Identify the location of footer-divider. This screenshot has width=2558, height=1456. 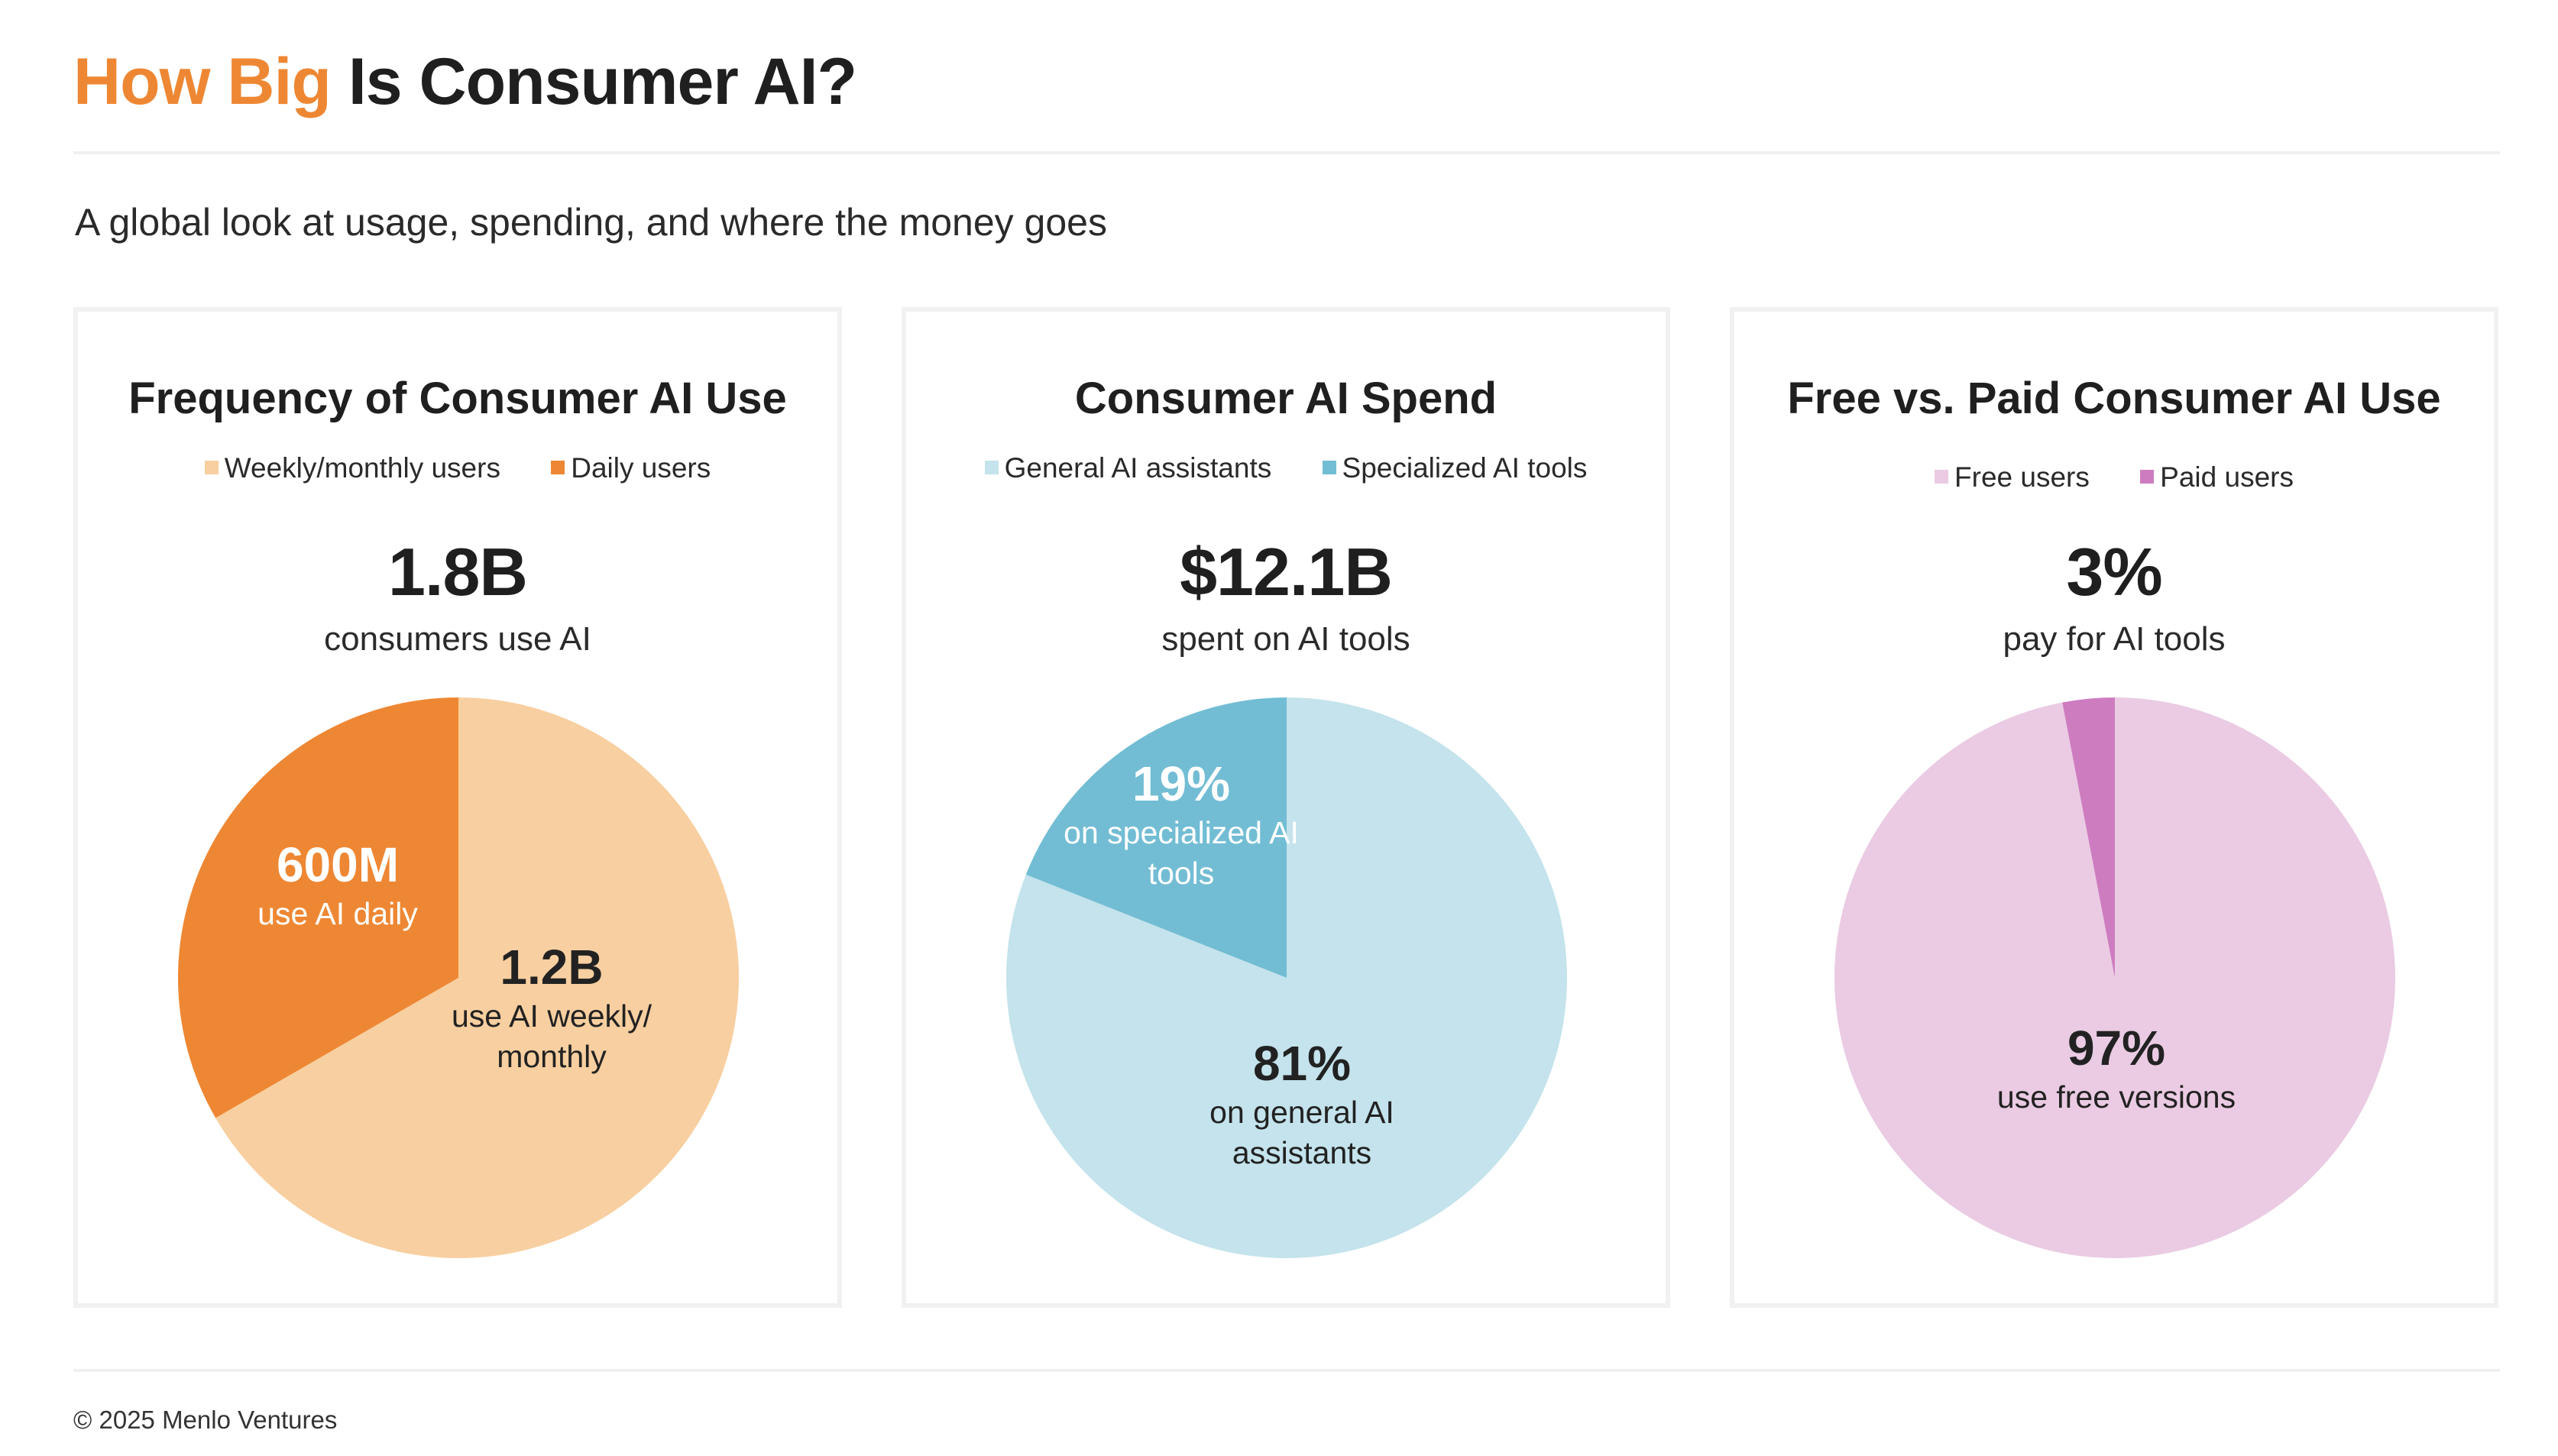
(1286, 1371).